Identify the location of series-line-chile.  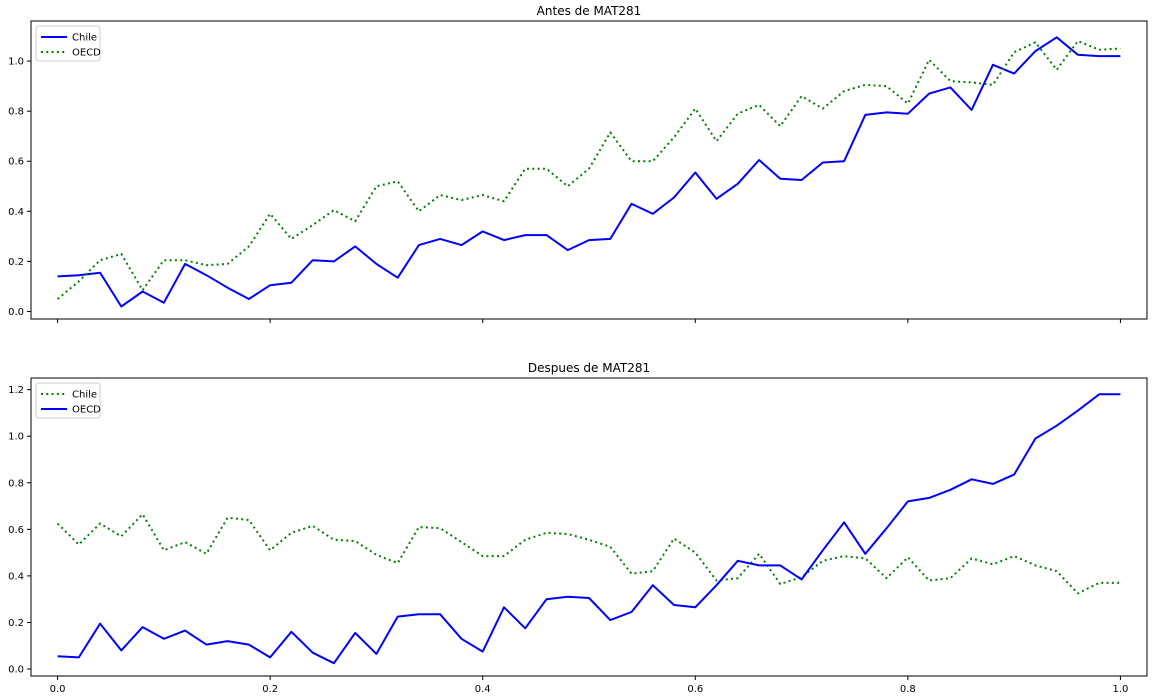
(588, 554).